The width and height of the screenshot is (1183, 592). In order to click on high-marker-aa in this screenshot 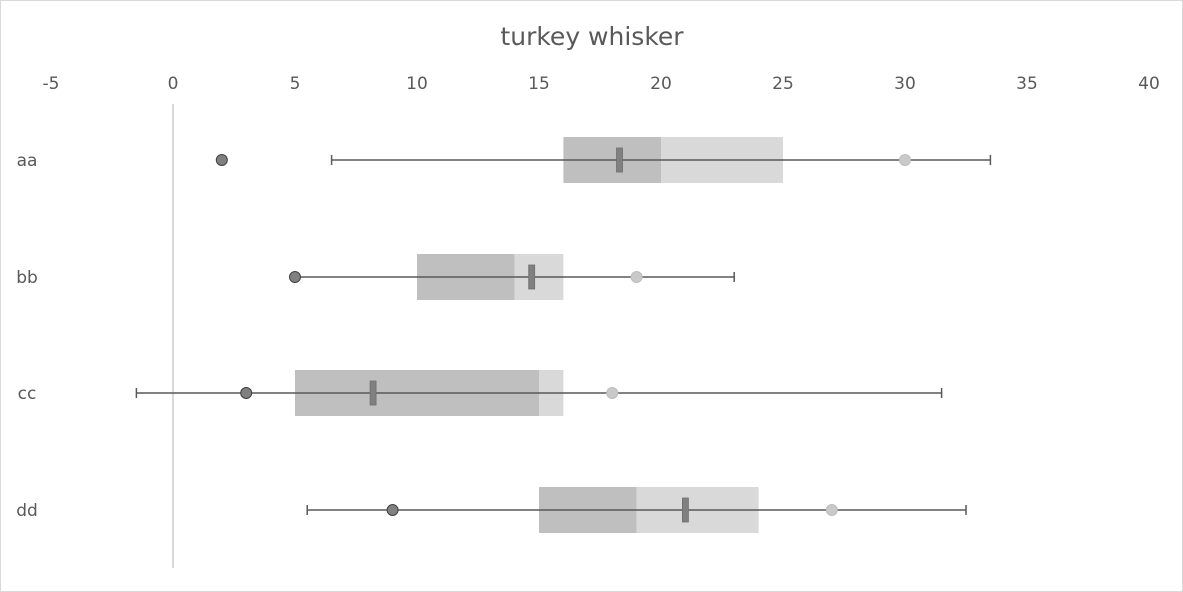, I will do `click(905, 160)`.